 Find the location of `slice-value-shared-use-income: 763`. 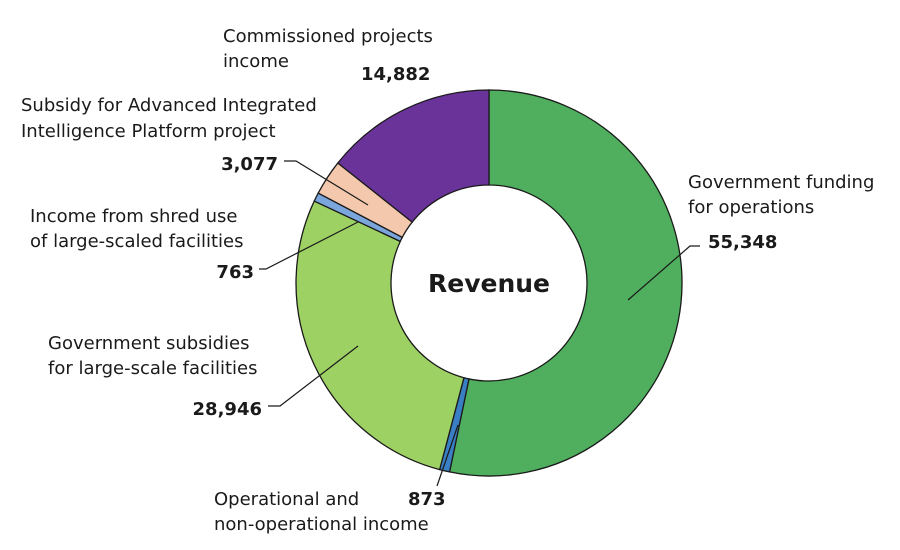

slice-value-shared-use-income: 763 is located at coordinates (235, 272).